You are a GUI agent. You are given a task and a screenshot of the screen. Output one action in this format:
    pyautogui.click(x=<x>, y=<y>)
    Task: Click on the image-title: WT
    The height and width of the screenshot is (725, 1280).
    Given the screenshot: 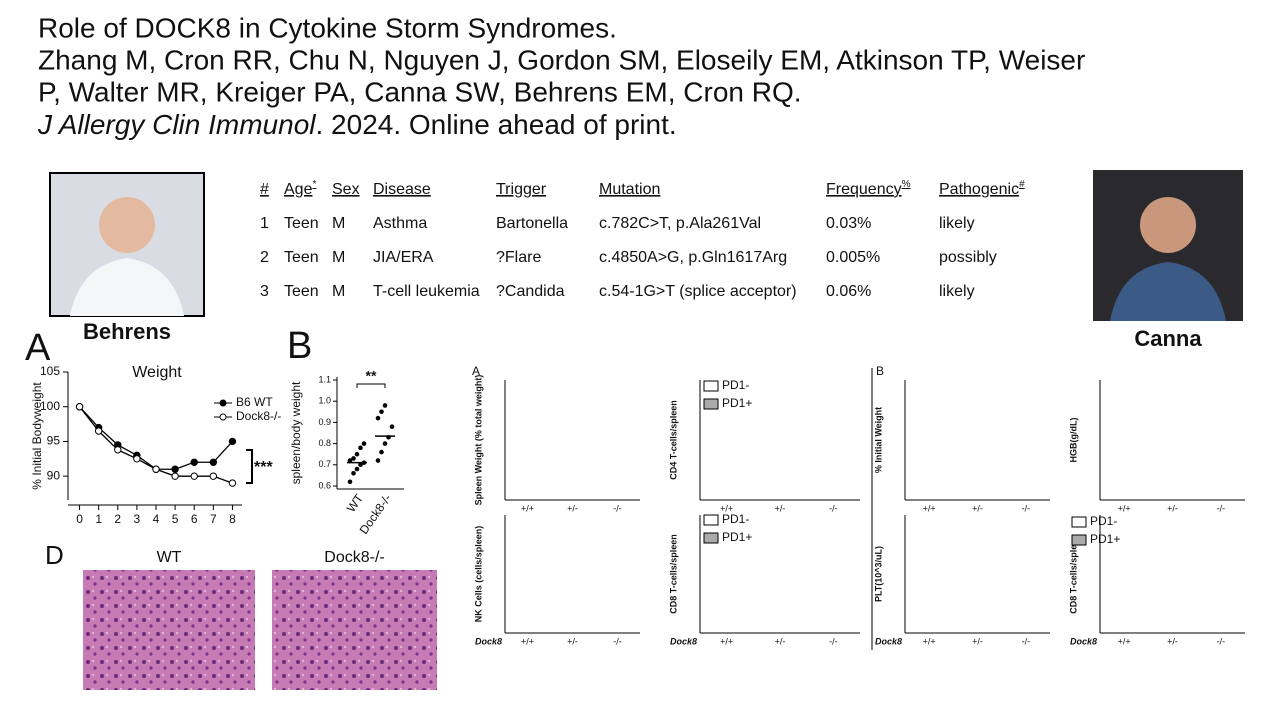 What is the action you would take?
    pyautogui.click(x=169, y=557)
    